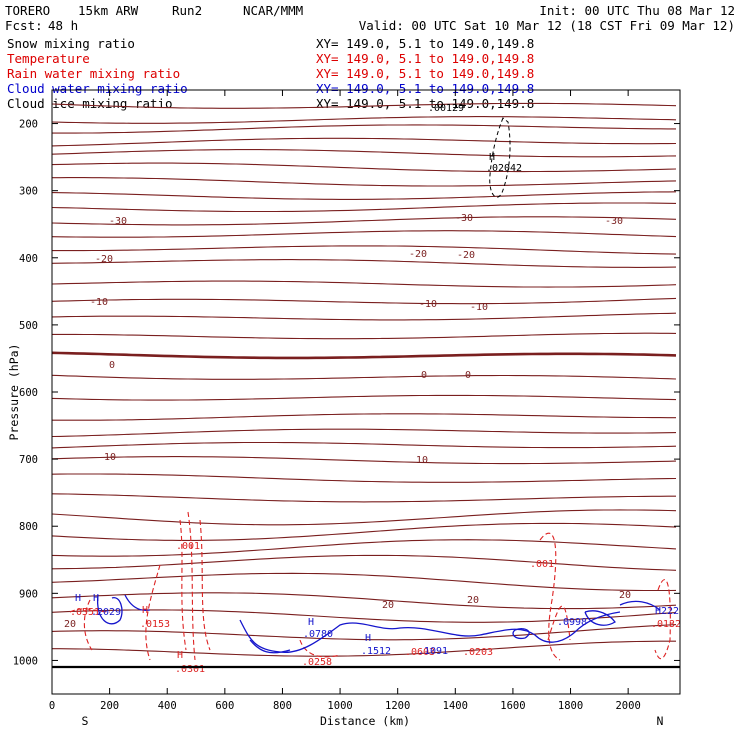 This screenshot has width=740, height=740. Describe the element at coordinates (14, 392) in the screenshot. I see `y-axis-label: Pressure (hPa)` at that location.